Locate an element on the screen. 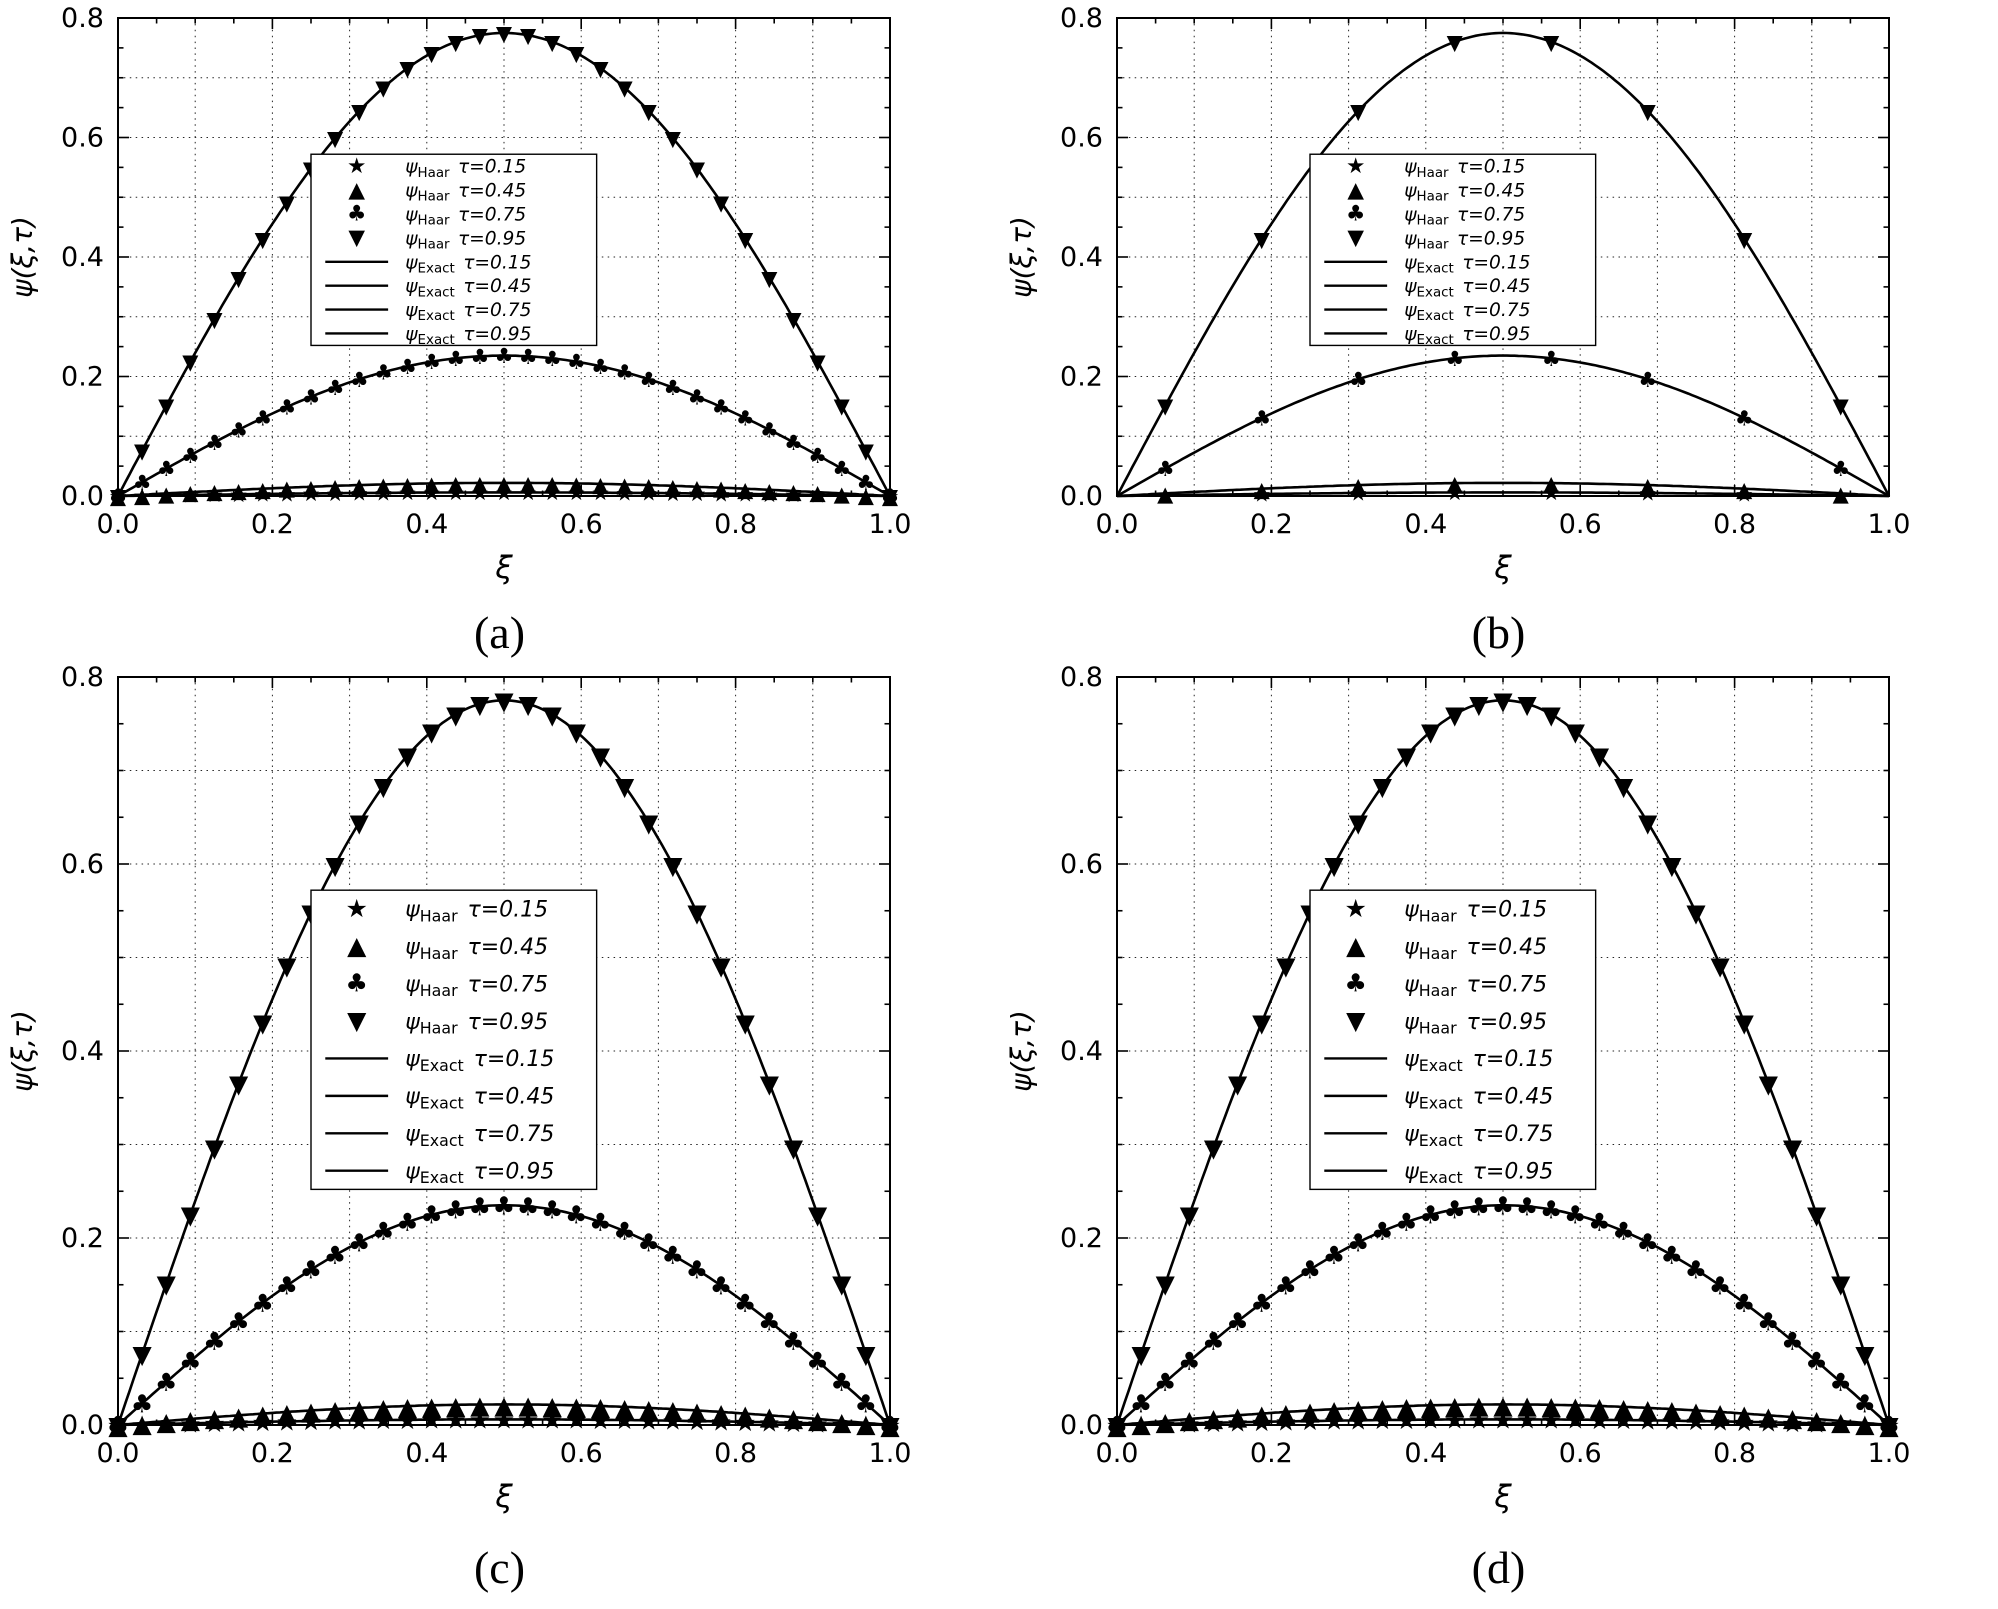  star-legend-icon: ★ is located at coordinates (1355, 907).